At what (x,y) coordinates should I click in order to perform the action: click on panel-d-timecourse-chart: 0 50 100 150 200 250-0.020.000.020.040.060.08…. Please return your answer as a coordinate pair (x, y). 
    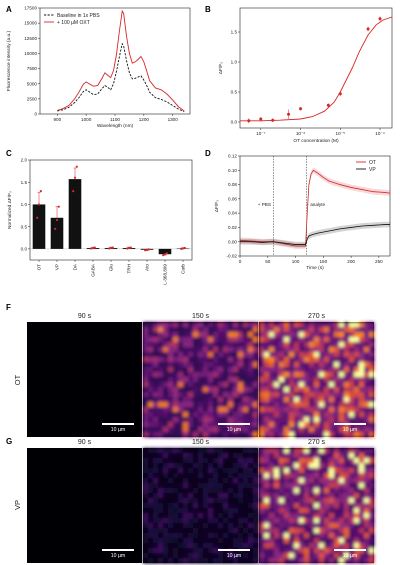
    Looking at the image, I should click on (302, 212).